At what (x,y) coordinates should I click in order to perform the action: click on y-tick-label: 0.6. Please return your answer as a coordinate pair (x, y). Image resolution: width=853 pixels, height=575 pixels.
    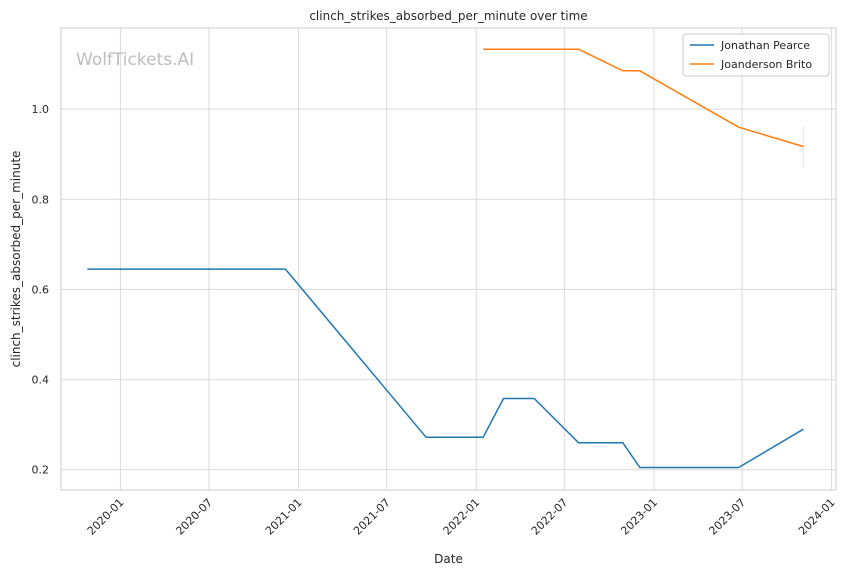
    Looking at the image, I should click on (41, 289).